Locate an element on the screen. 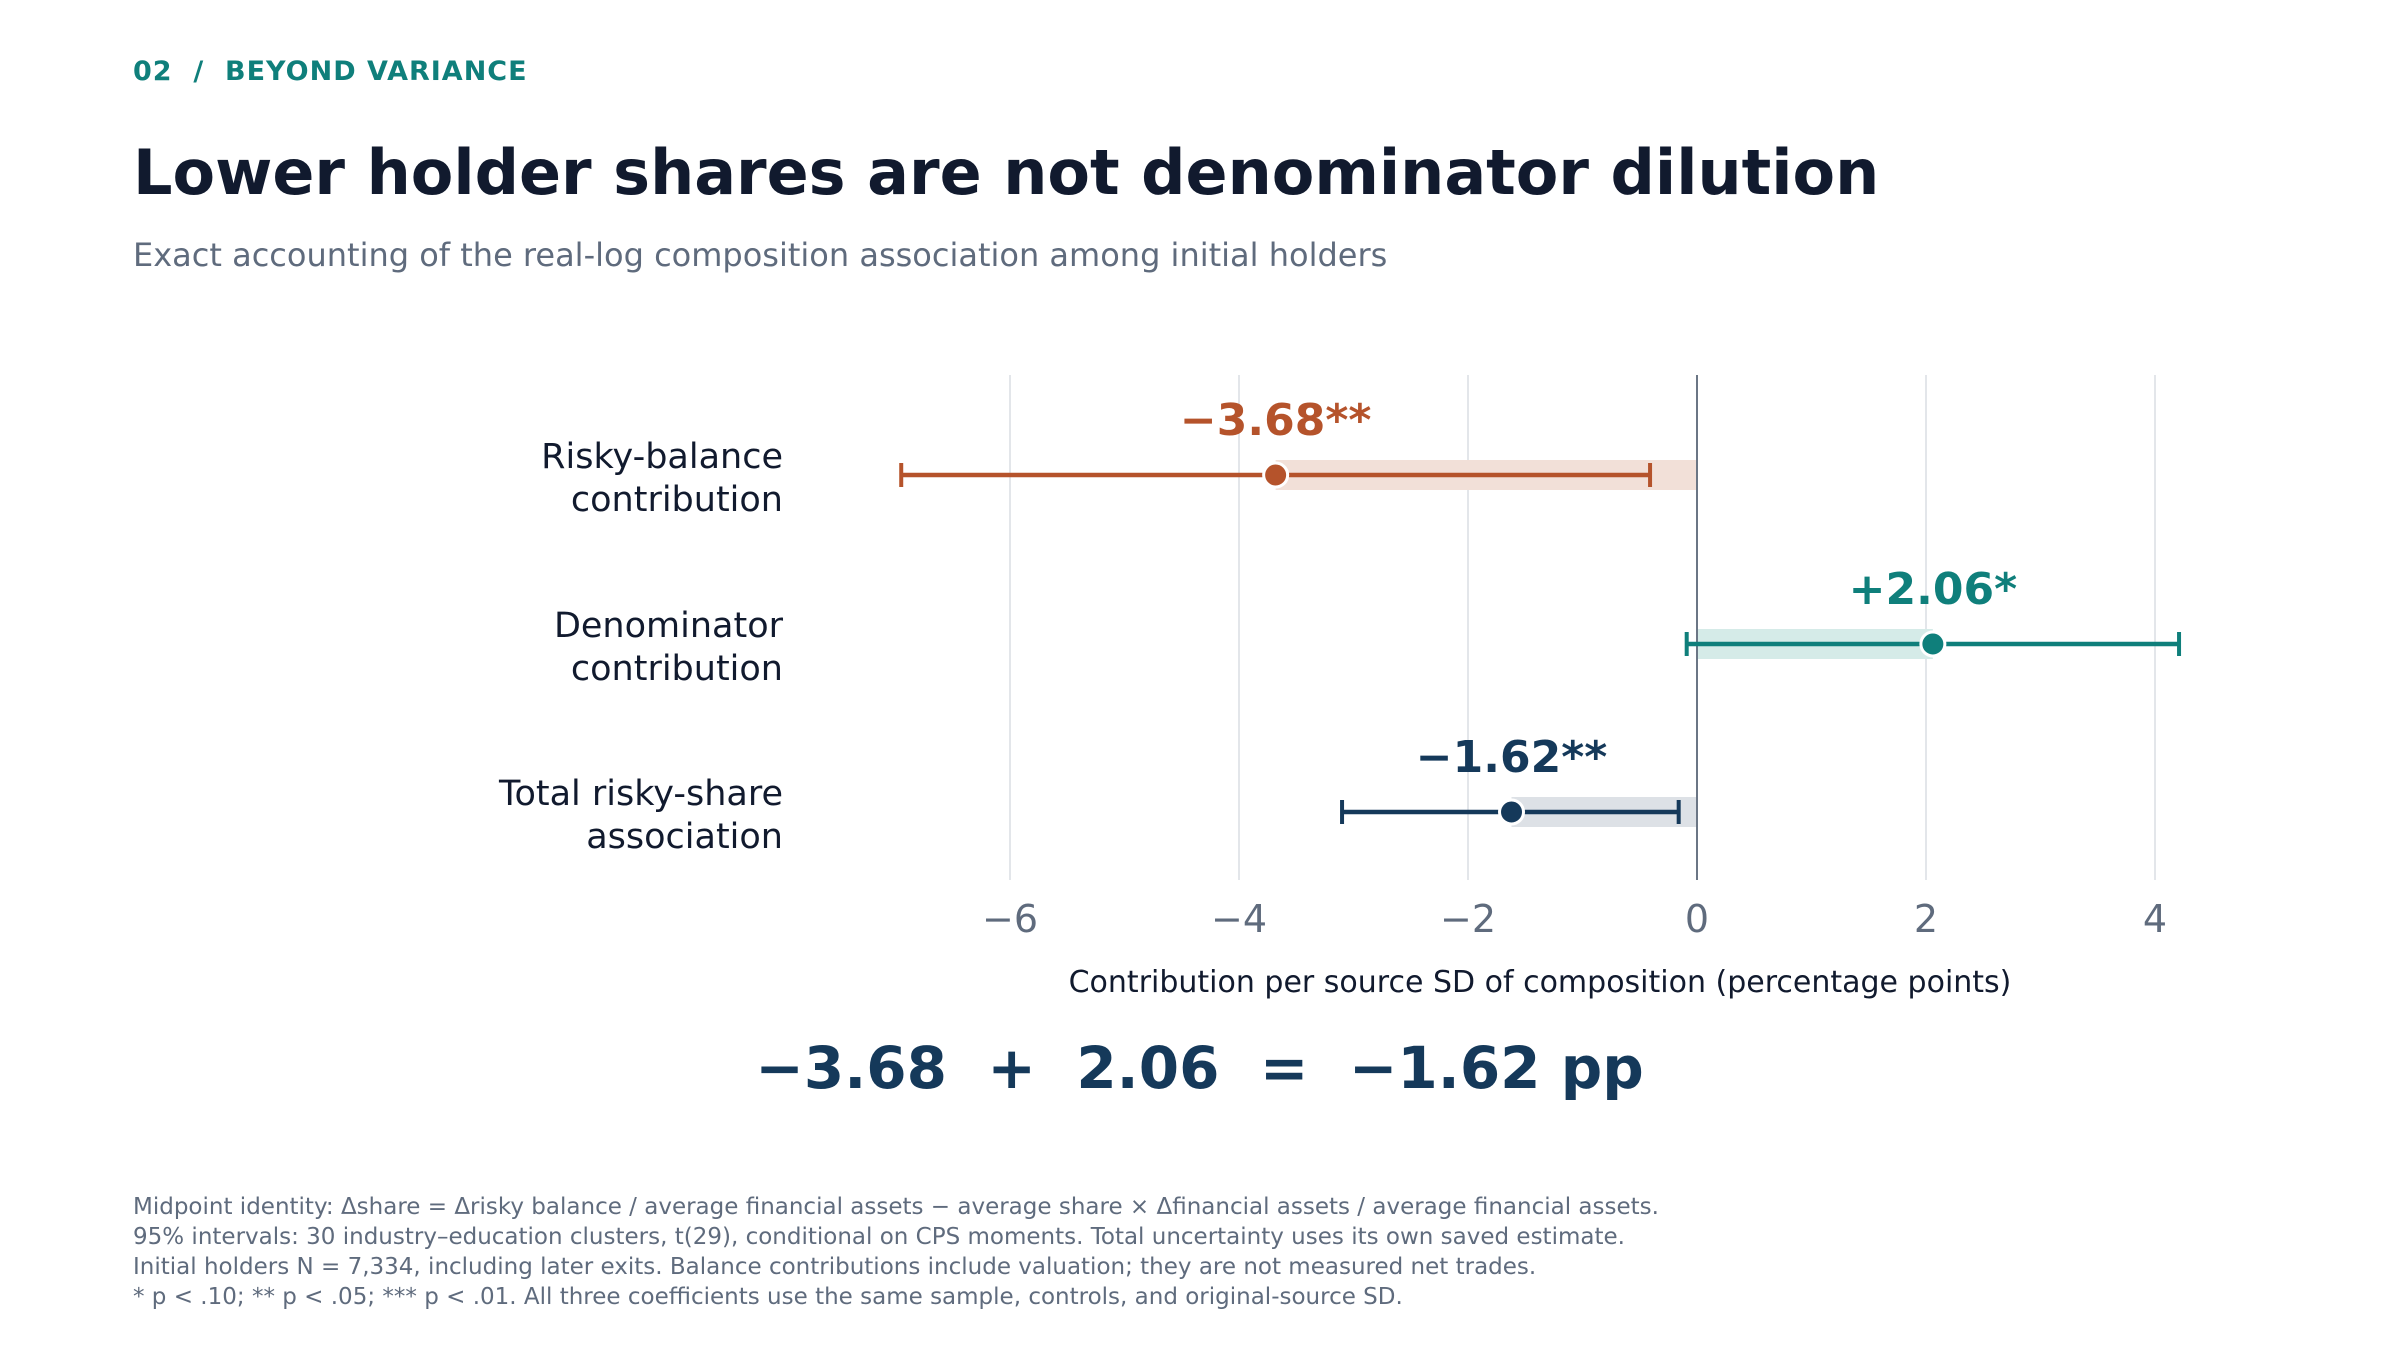 This screenshot has width=2399, height=1350. identity-term-risky: −3.68 is located at coordinates (851, 1068).